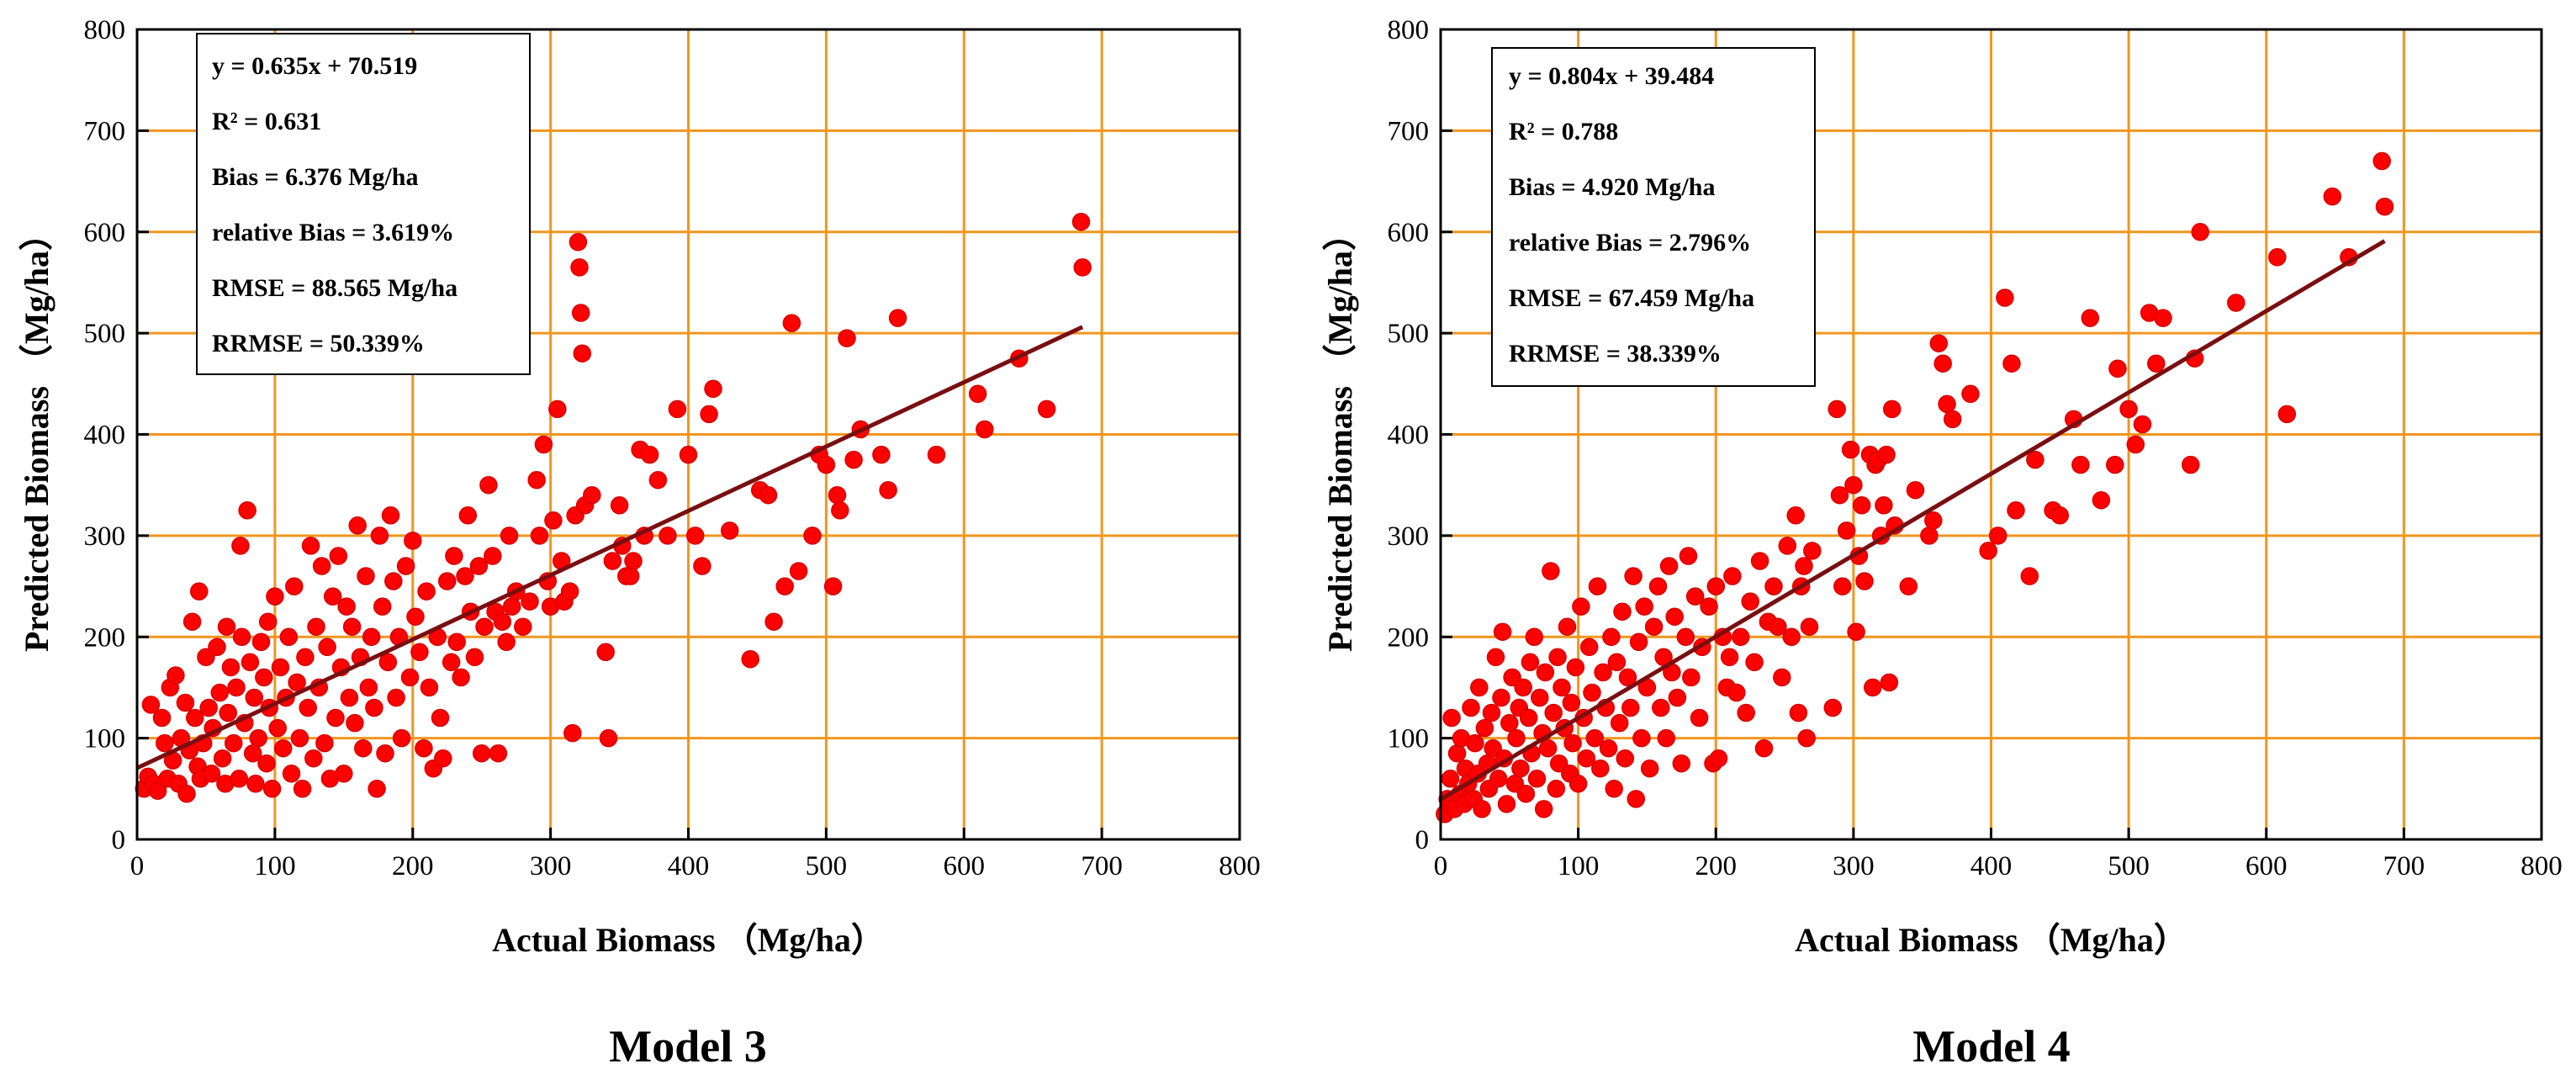 The height and width of the screenshot is (1085, 2576). What do you see at coordinates (1611, 76) in the screenshot?
I see `stat-equation: y = 0.804x + 39.484` at bounding box center [1611, 76].